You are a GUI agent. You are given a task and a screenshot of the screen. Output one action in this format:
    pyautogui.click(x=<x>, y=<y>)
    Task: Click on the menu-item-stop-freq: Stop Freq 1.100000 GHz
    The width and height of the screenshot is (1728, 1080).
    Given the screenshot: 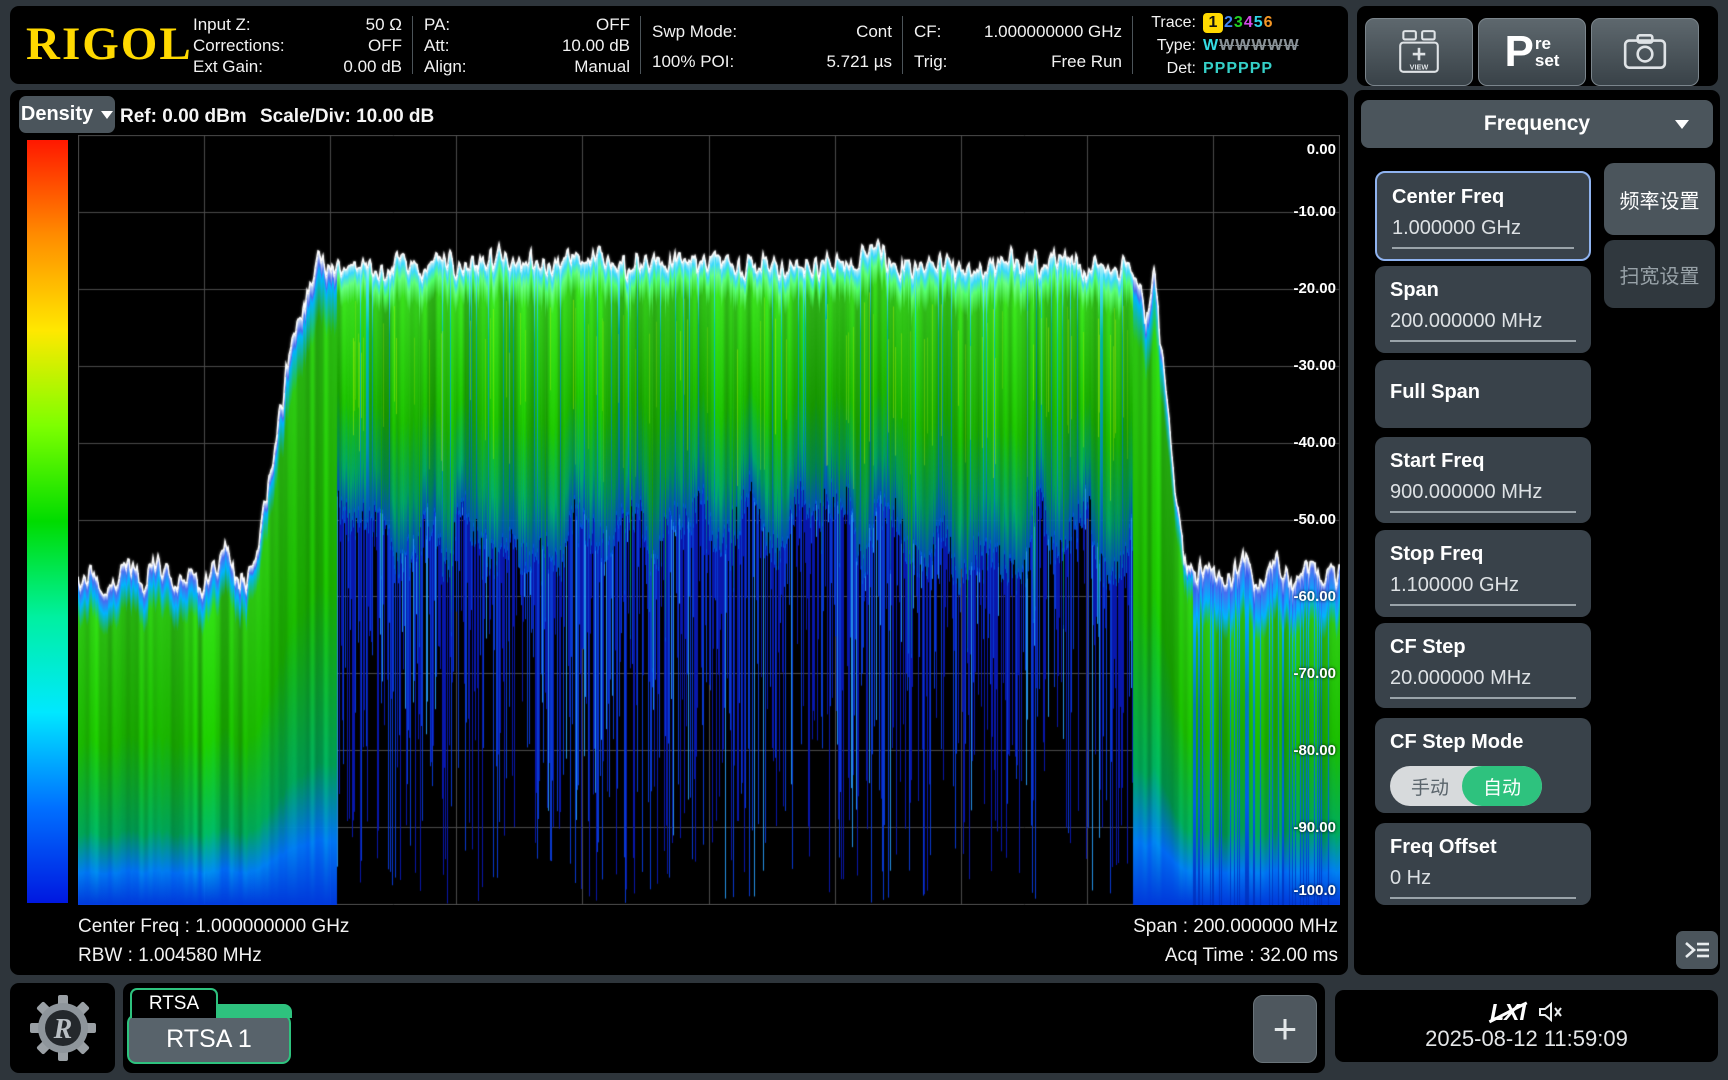 What is the action you would take?
    pyautogui.click(x=1483, y=573)
    